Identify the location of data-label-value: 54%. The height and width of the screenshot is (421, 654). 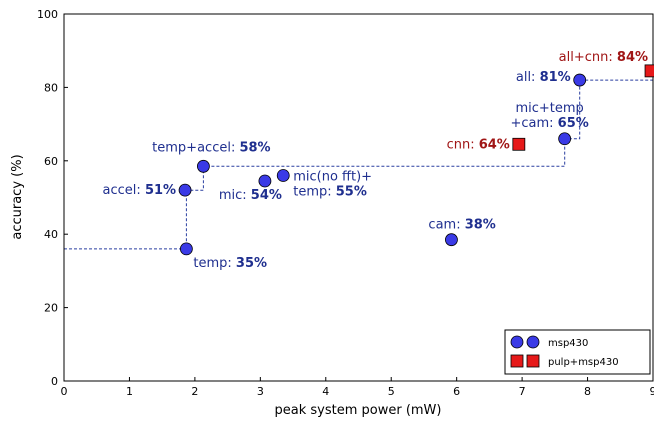
(266, 195).